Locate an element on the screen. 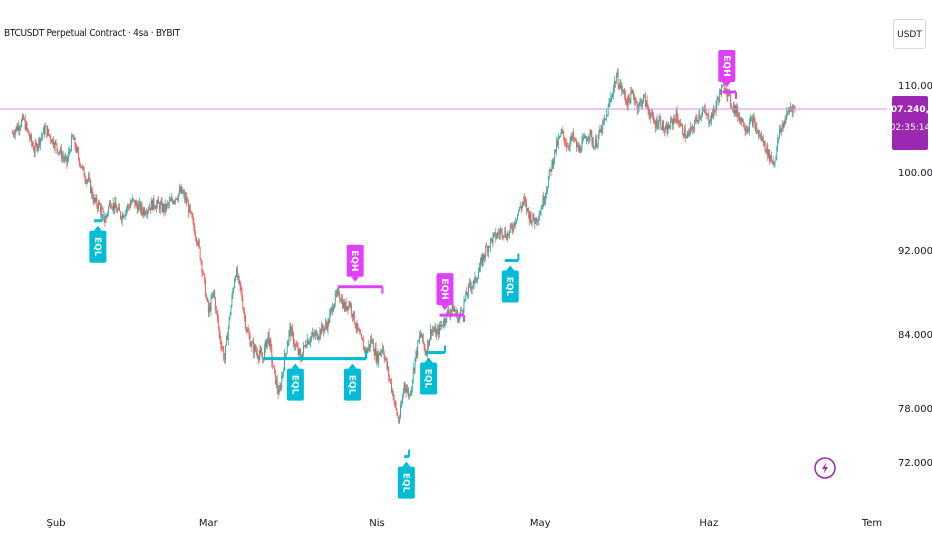 This screenshot has height=550, width=932. lightning-icon is located at coordinates (825, 468).